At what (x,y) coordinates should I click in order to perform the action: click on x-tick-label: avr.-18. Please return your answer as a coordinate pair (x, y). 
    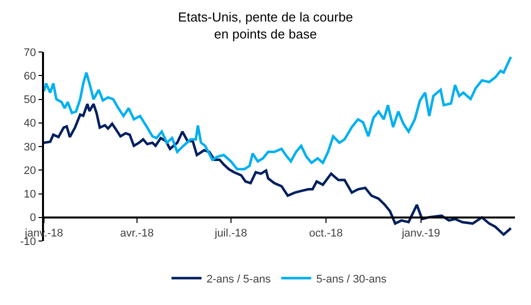
    Looking at the image, I should click on (137, 233).